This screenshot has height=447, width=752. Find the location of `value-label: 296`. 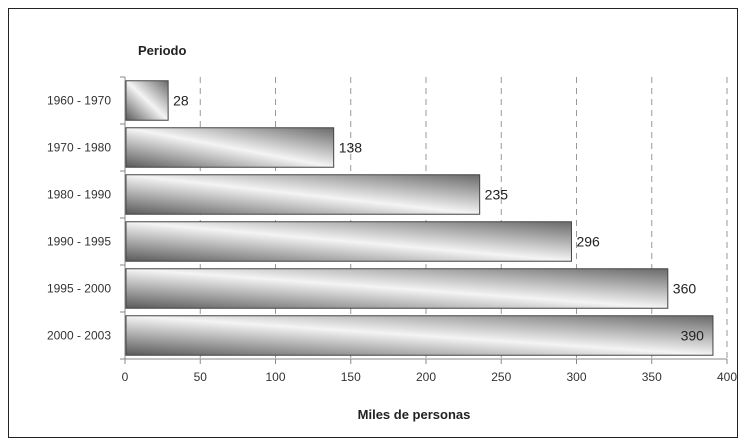

value-label: 296 is located at coordinates (588, 242).